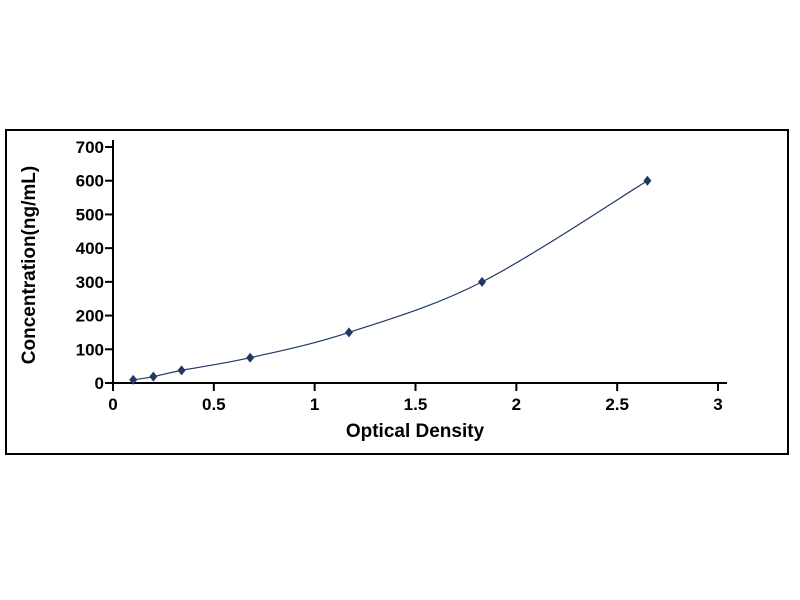  Describe the element at coordinates (416, 404) in the screenshot. I see `x-tick-label: 1.5` at that location.